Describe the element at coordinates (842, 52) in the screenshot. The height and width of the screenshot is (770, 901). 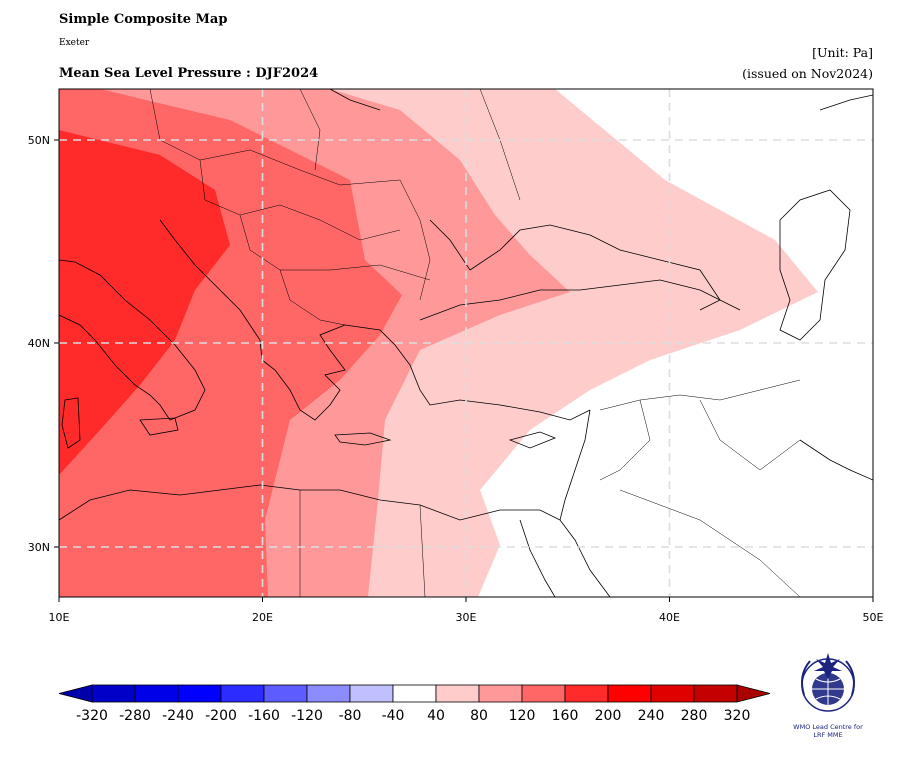
I see `unit-label: [Unit: Pa]` at that location.